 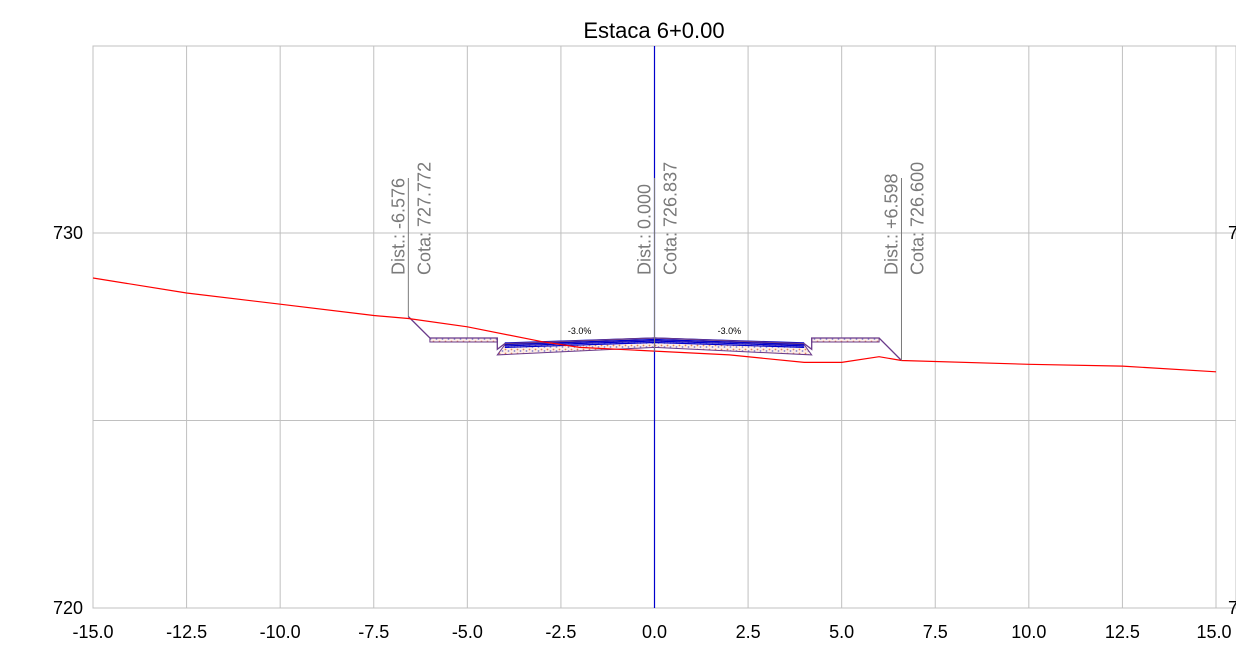 What do you see at coordinates (654, 632) in the screenshot?
I see `x-tick-label-6: 0.0` at bounding box center [654, 632].